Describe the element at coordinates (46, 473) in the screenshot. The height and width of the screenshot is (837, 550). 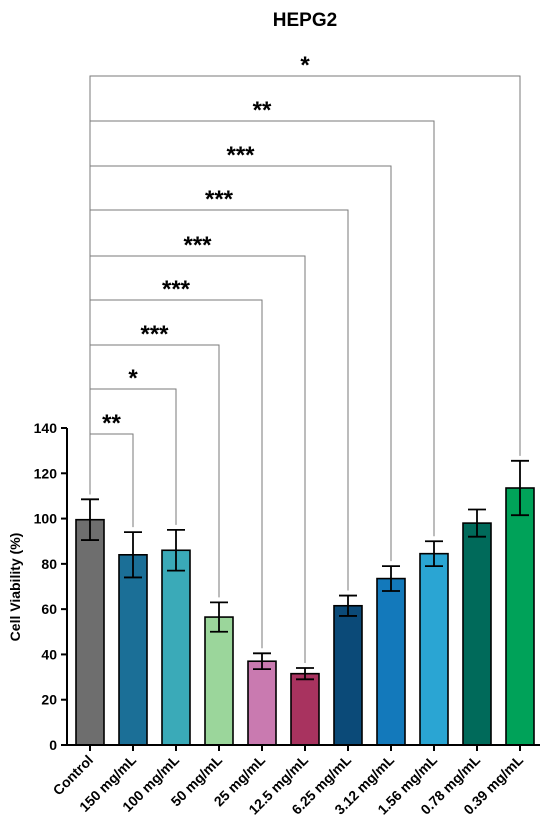
I see `y-tick-label: 120` at that location.